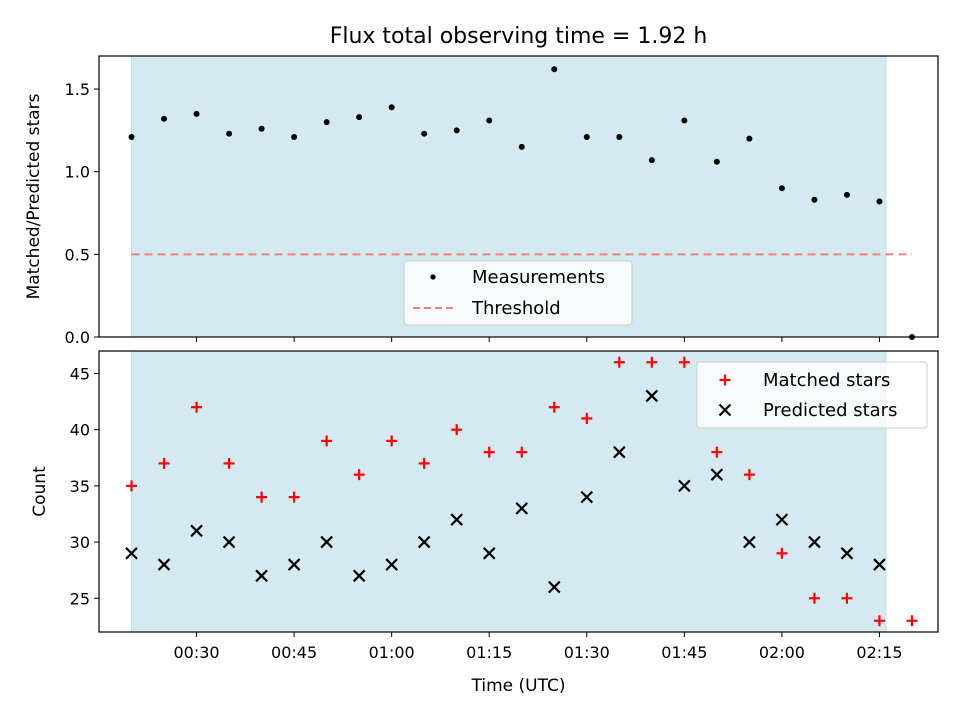  What do you see at coordinates (82, 213) in the screenshot?
I see `top-y-ticks: 0.0 0.5 1.0 1.5` at bounding box center [82, 213].